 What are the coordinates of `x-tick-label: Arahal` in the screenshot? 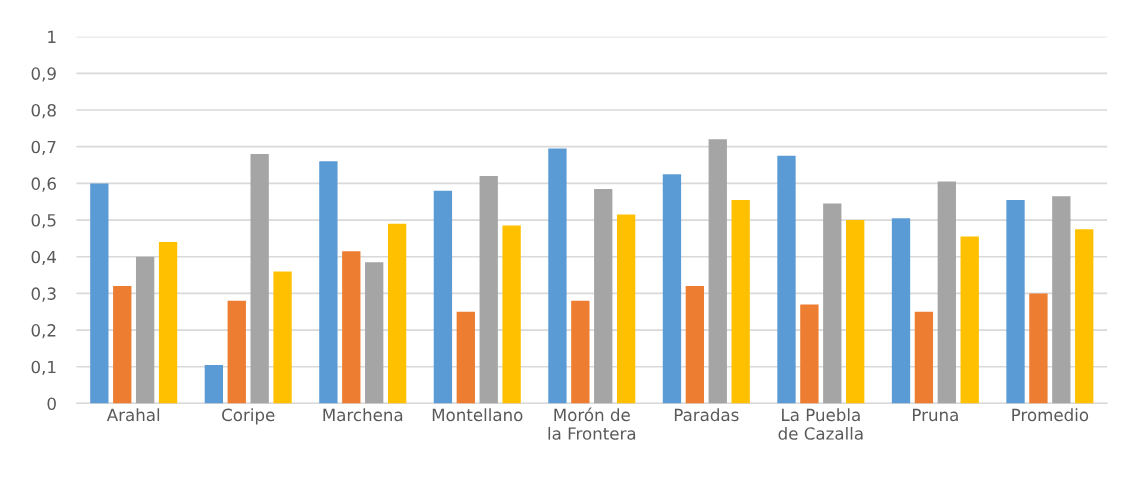 It's located at (133, 415).